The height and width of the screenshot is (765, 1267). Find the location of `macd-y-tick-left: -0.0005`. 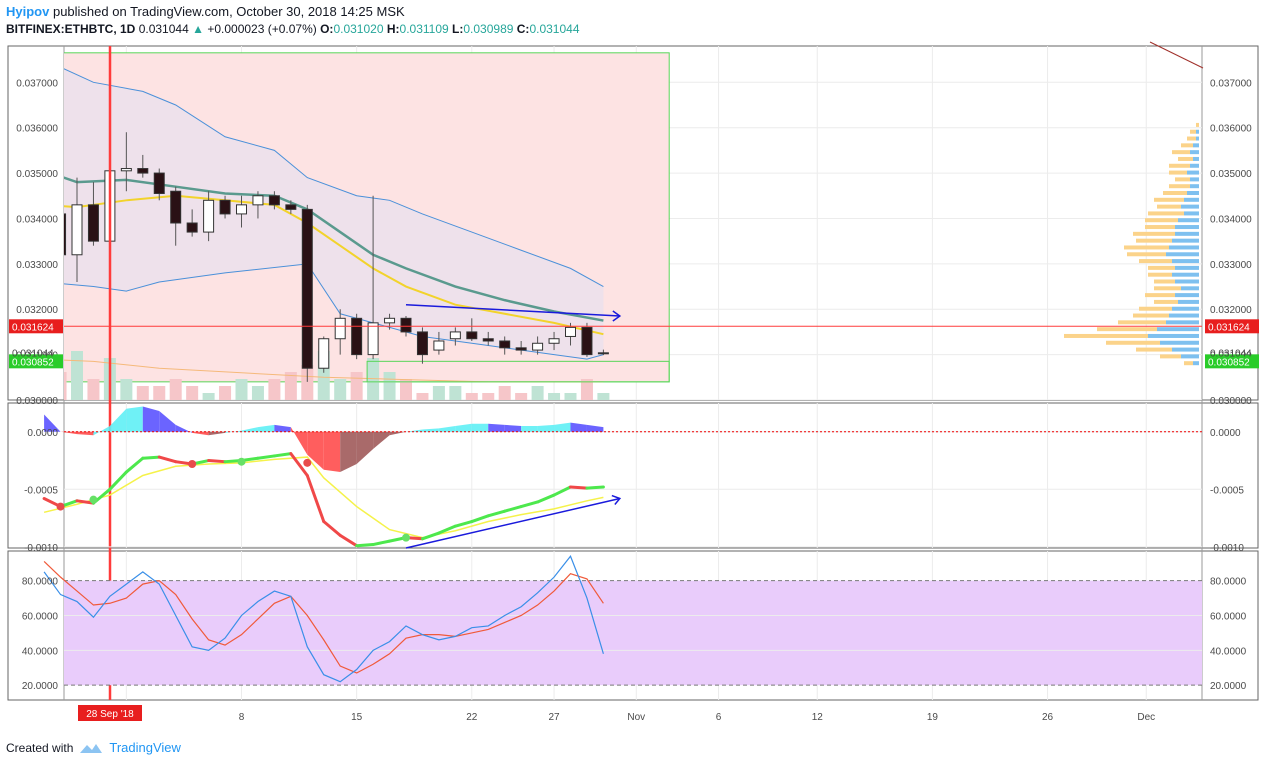

macd-y-tick-left: -0.0005 is located at coordinates (41, 490).